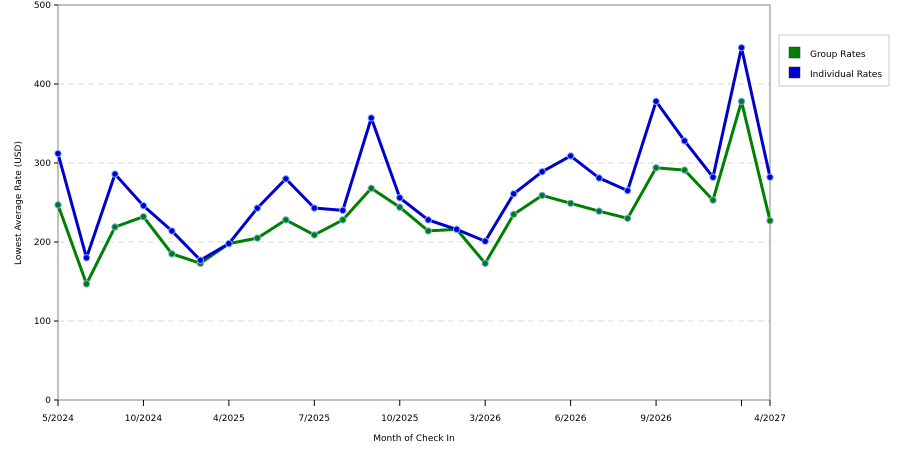 The image size is (900, 450). What do you see at coordinates (656, 419) in the screenshot?
I see `x-tick-label: 9/2026` at bounding box center [656, 419].